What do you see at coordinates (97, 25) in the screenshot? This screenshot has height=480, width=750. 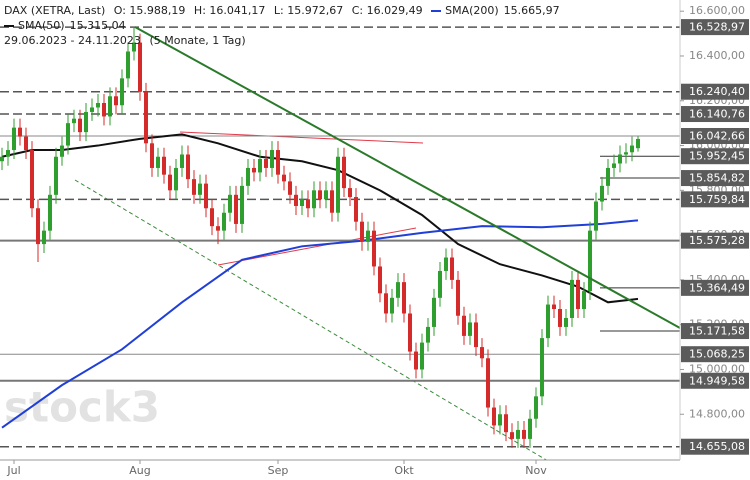 I see `legend-value: 15.315,04` at bounding box center [97, 25].